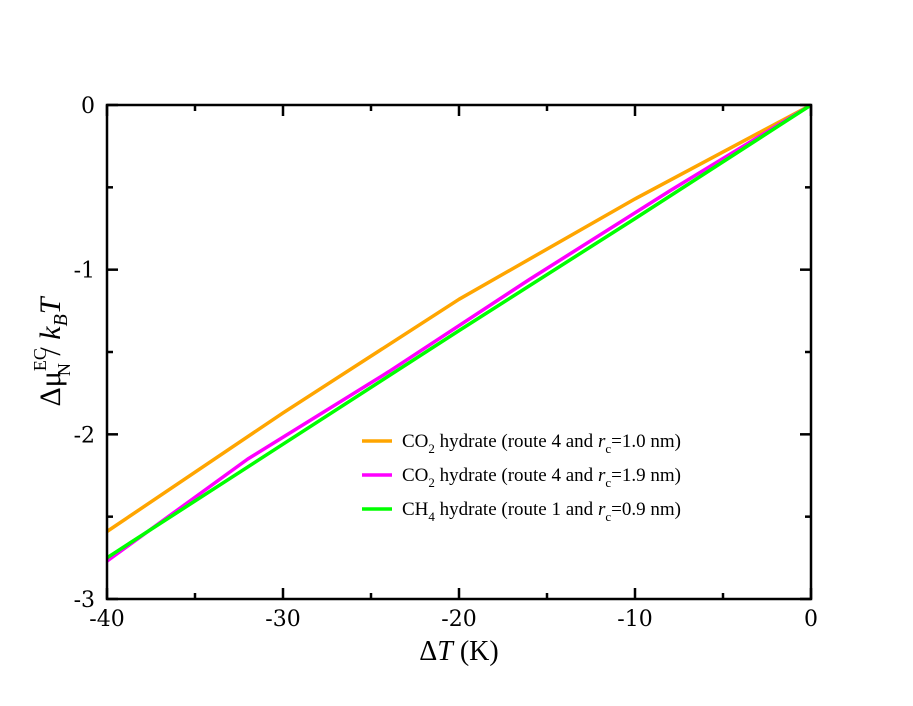 The width and height of the screenshot is (913, 706). What do you see at coordinates (811, 619) in the screenshot?
I see `x-tick-label: 0` at bounding box center [811, 619].